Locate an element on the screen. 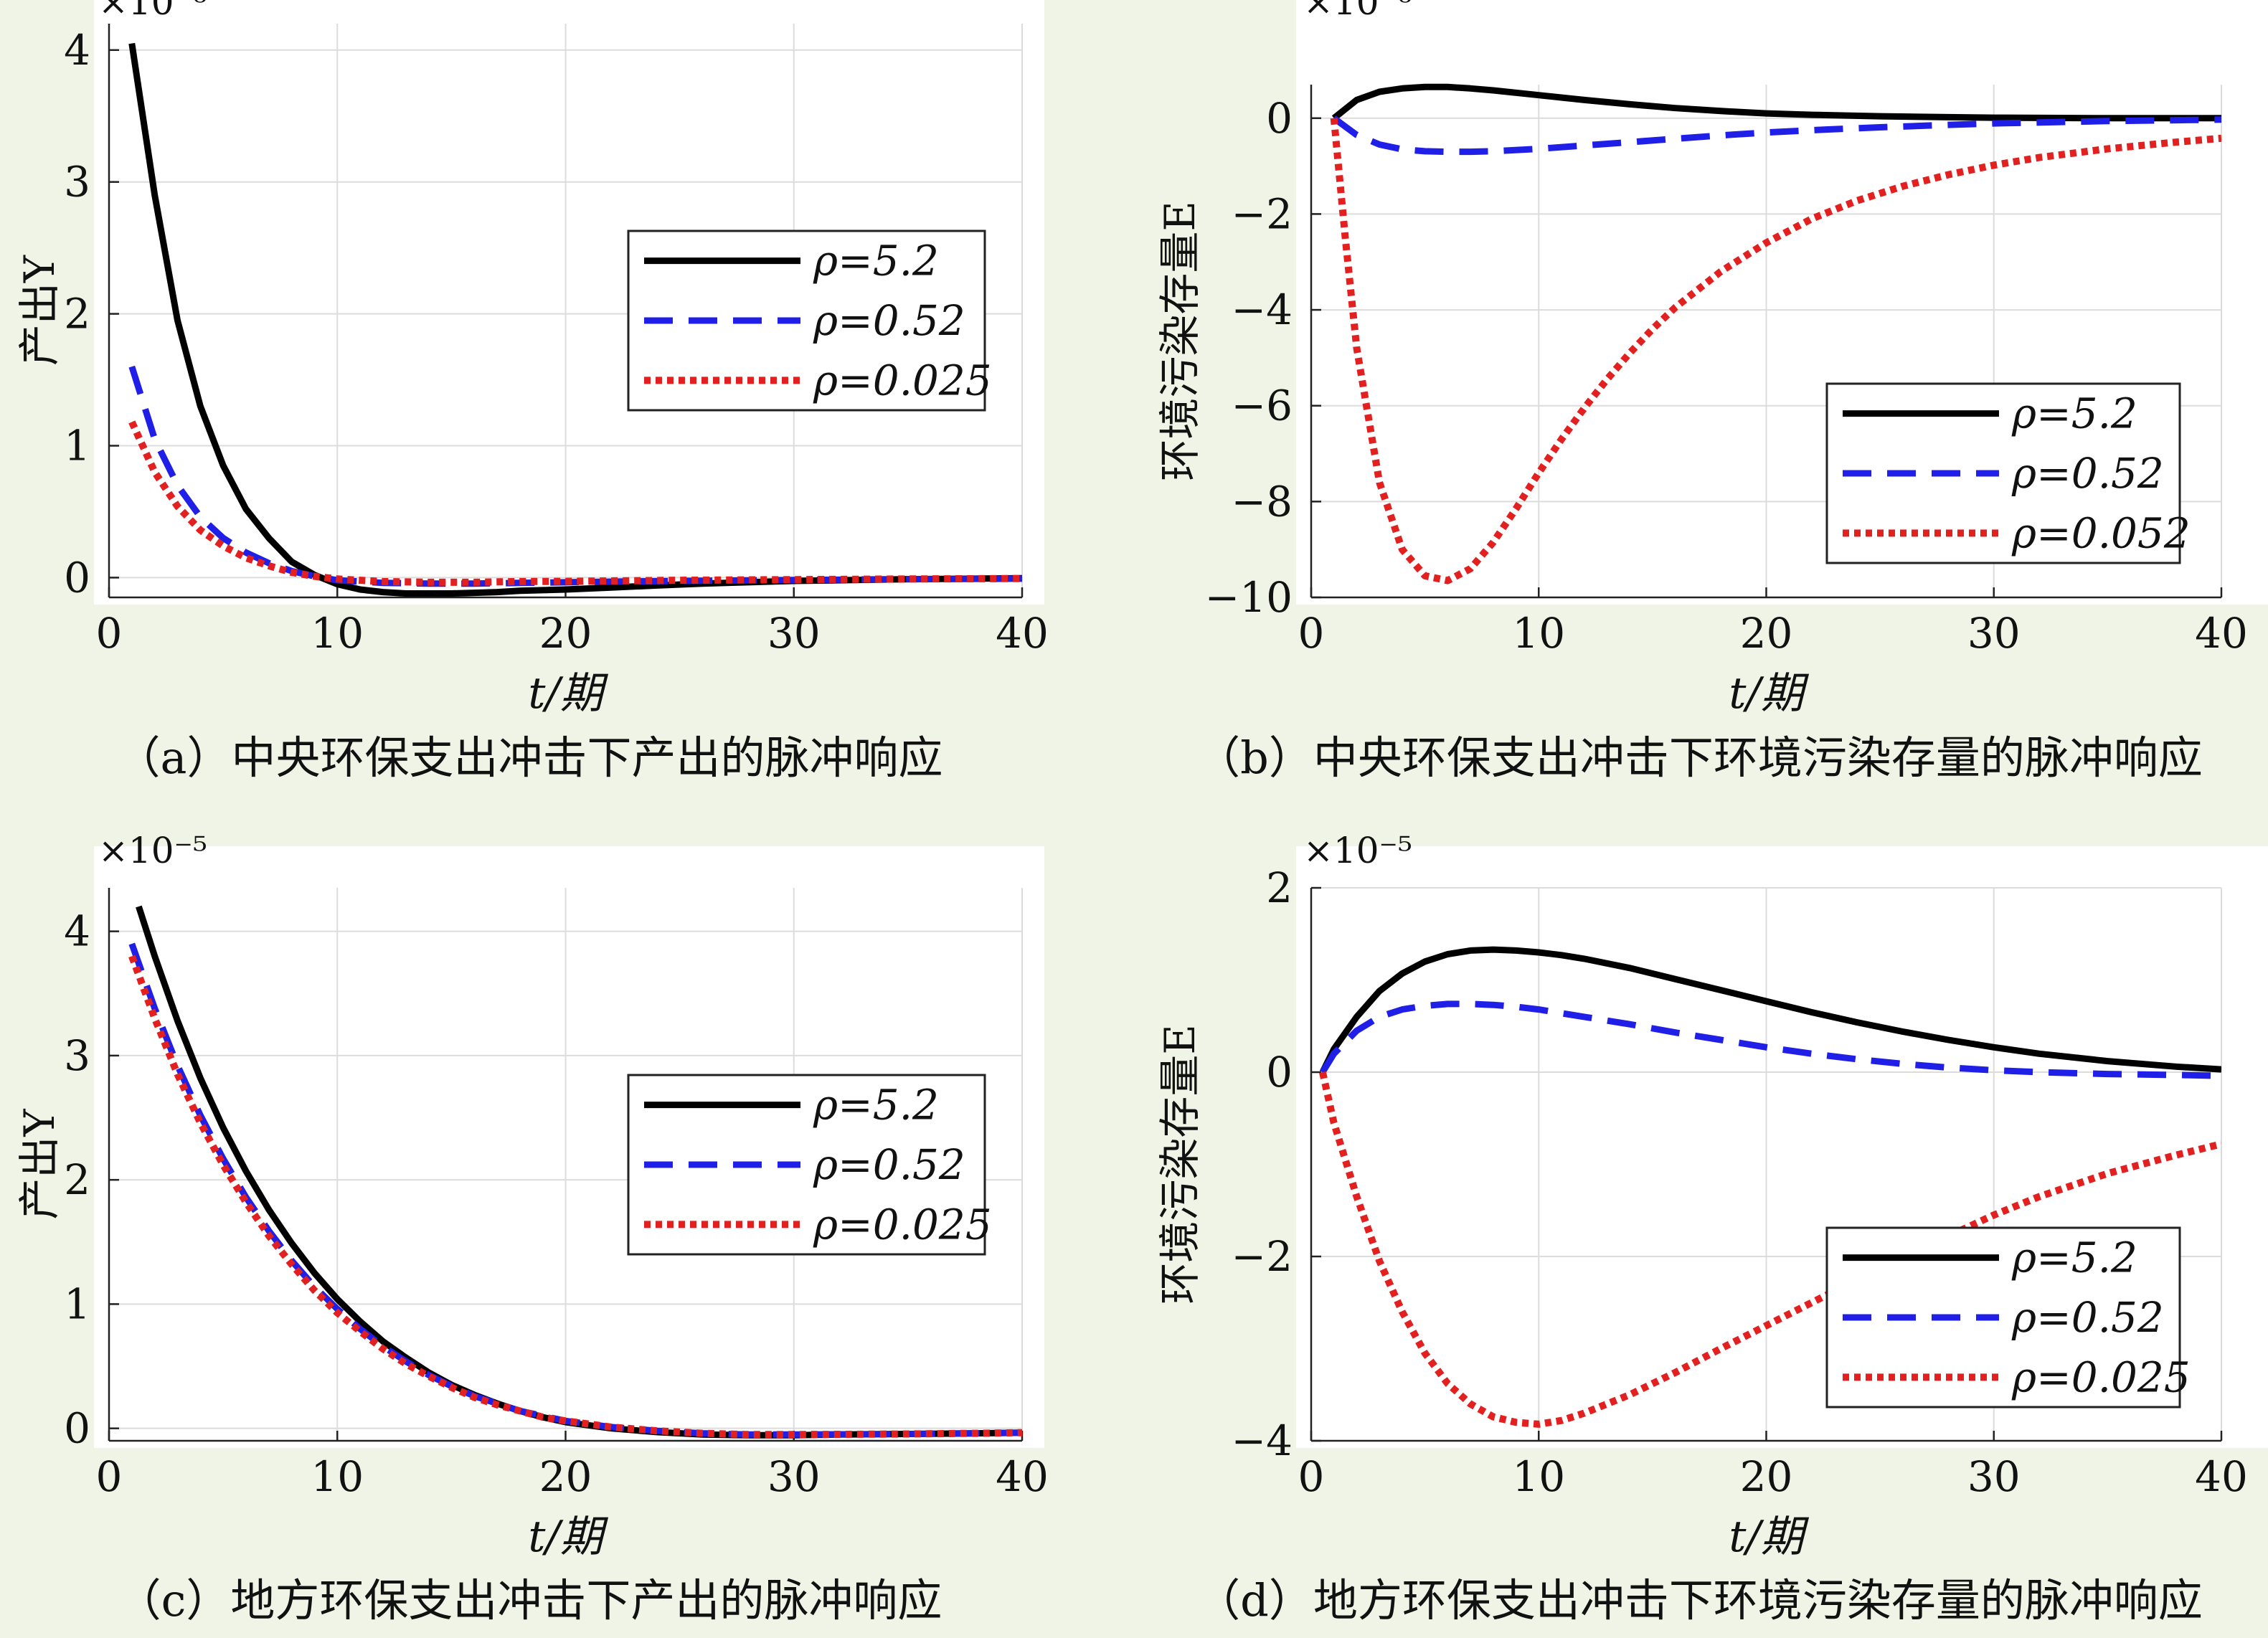  y-tick-label: −6 is located at coordinates (1262, 406).